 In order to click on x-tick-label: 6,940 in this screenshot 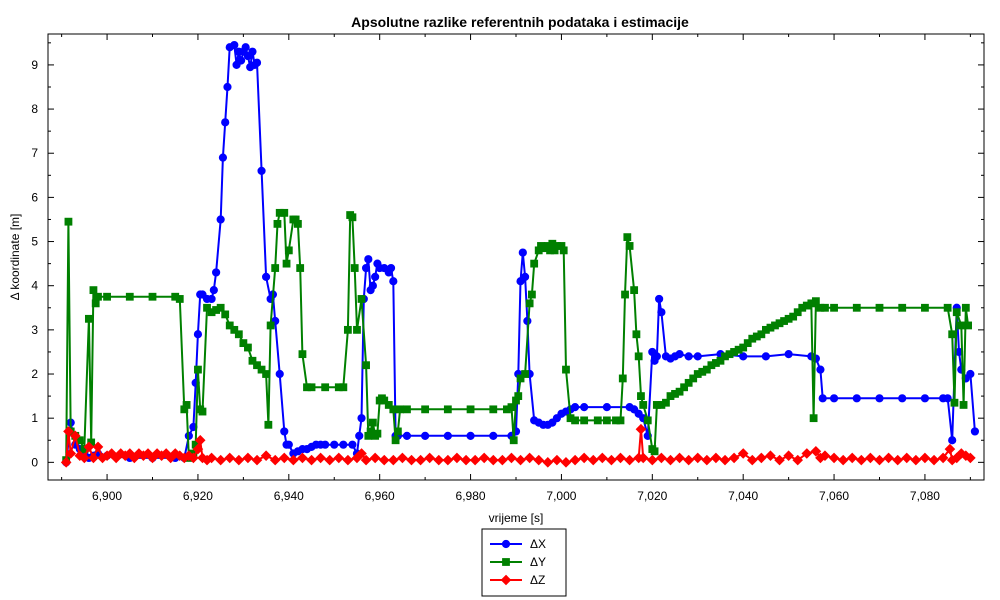, I will do `click(289, 496)`.